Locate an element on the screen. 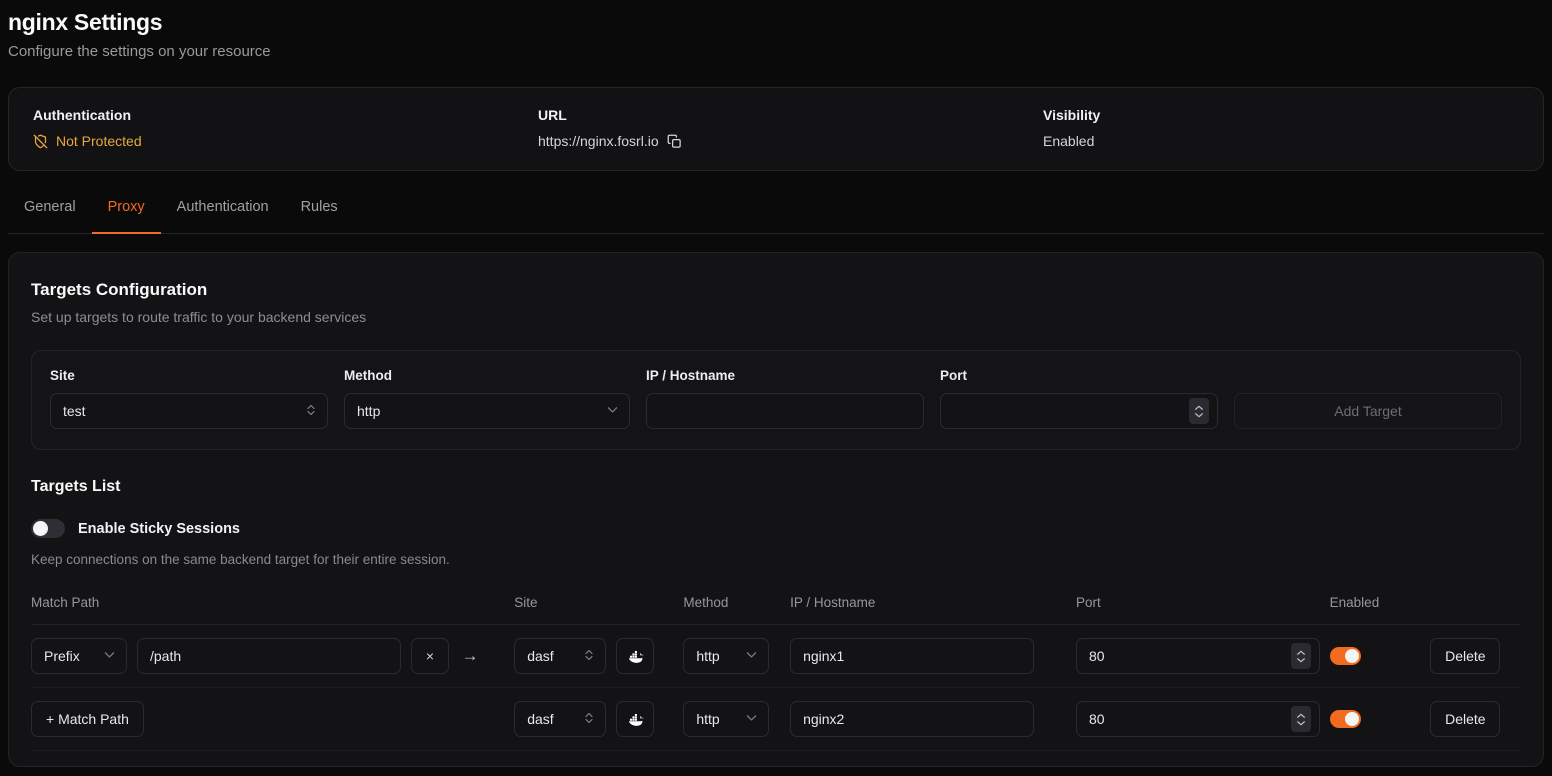 This screenshot has height=776, width=1552. column-header-site: Site is located at coordinates (526, 602).